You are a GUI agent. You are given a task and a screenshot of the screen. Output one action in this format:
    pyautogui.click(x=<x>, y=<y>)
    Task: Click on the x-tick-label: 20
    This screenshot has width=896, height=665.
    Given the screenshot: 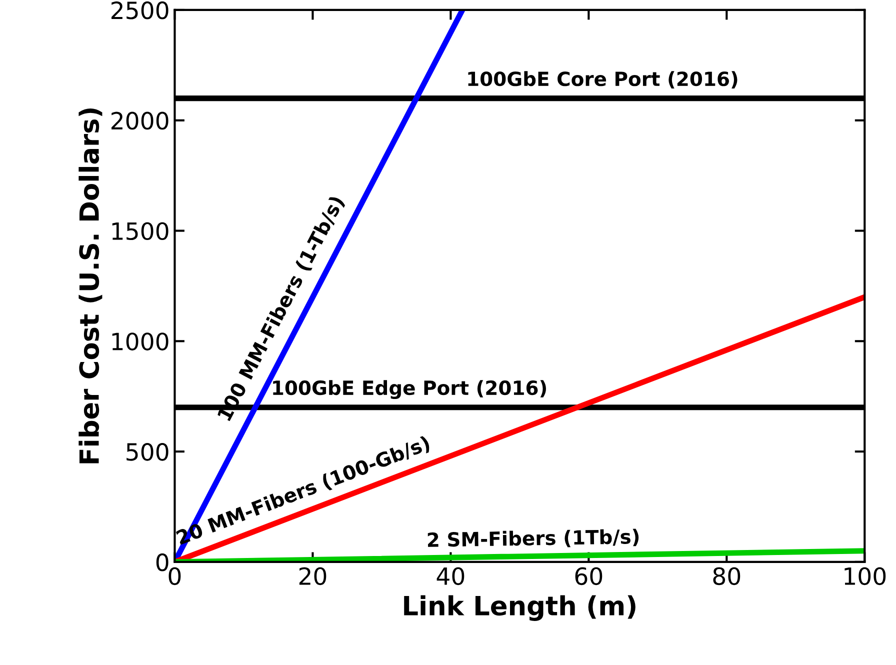 What is the action you would take?
    pyautogui.click(x=312, y=576)
    